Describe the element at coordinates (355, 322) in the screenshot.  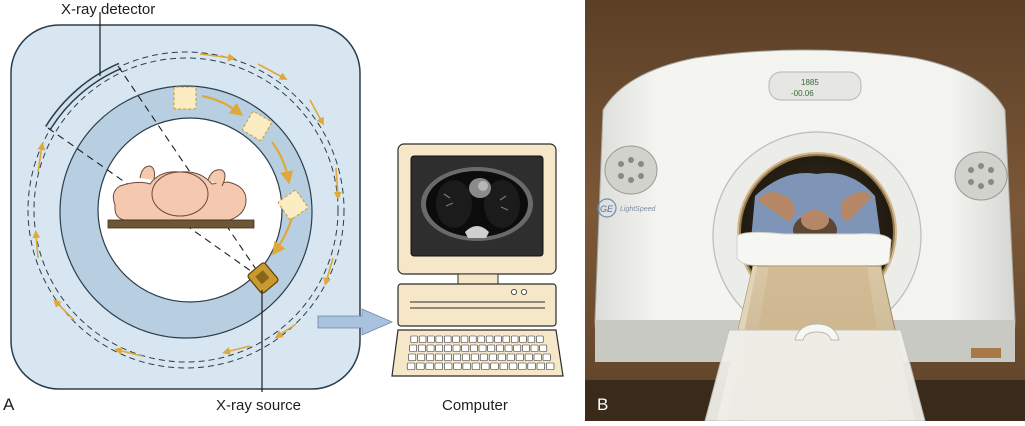
I see `data-flow-arrow` at that location.